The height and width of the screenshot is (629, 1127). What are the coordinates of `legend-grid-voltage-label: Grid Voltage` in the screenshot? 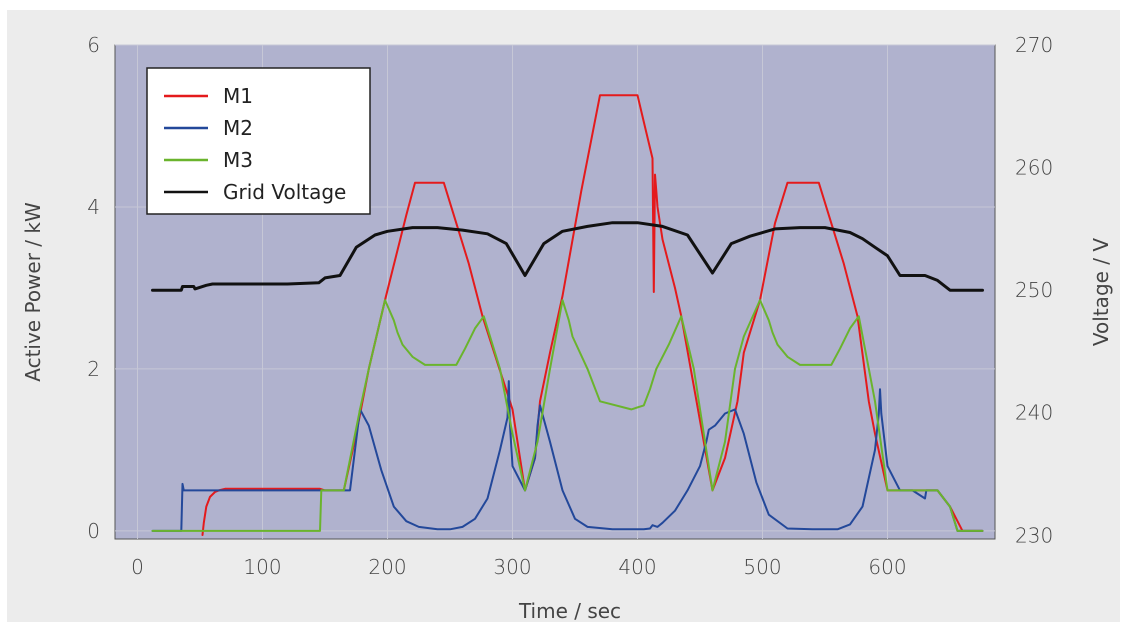 It's located at (284, 192).